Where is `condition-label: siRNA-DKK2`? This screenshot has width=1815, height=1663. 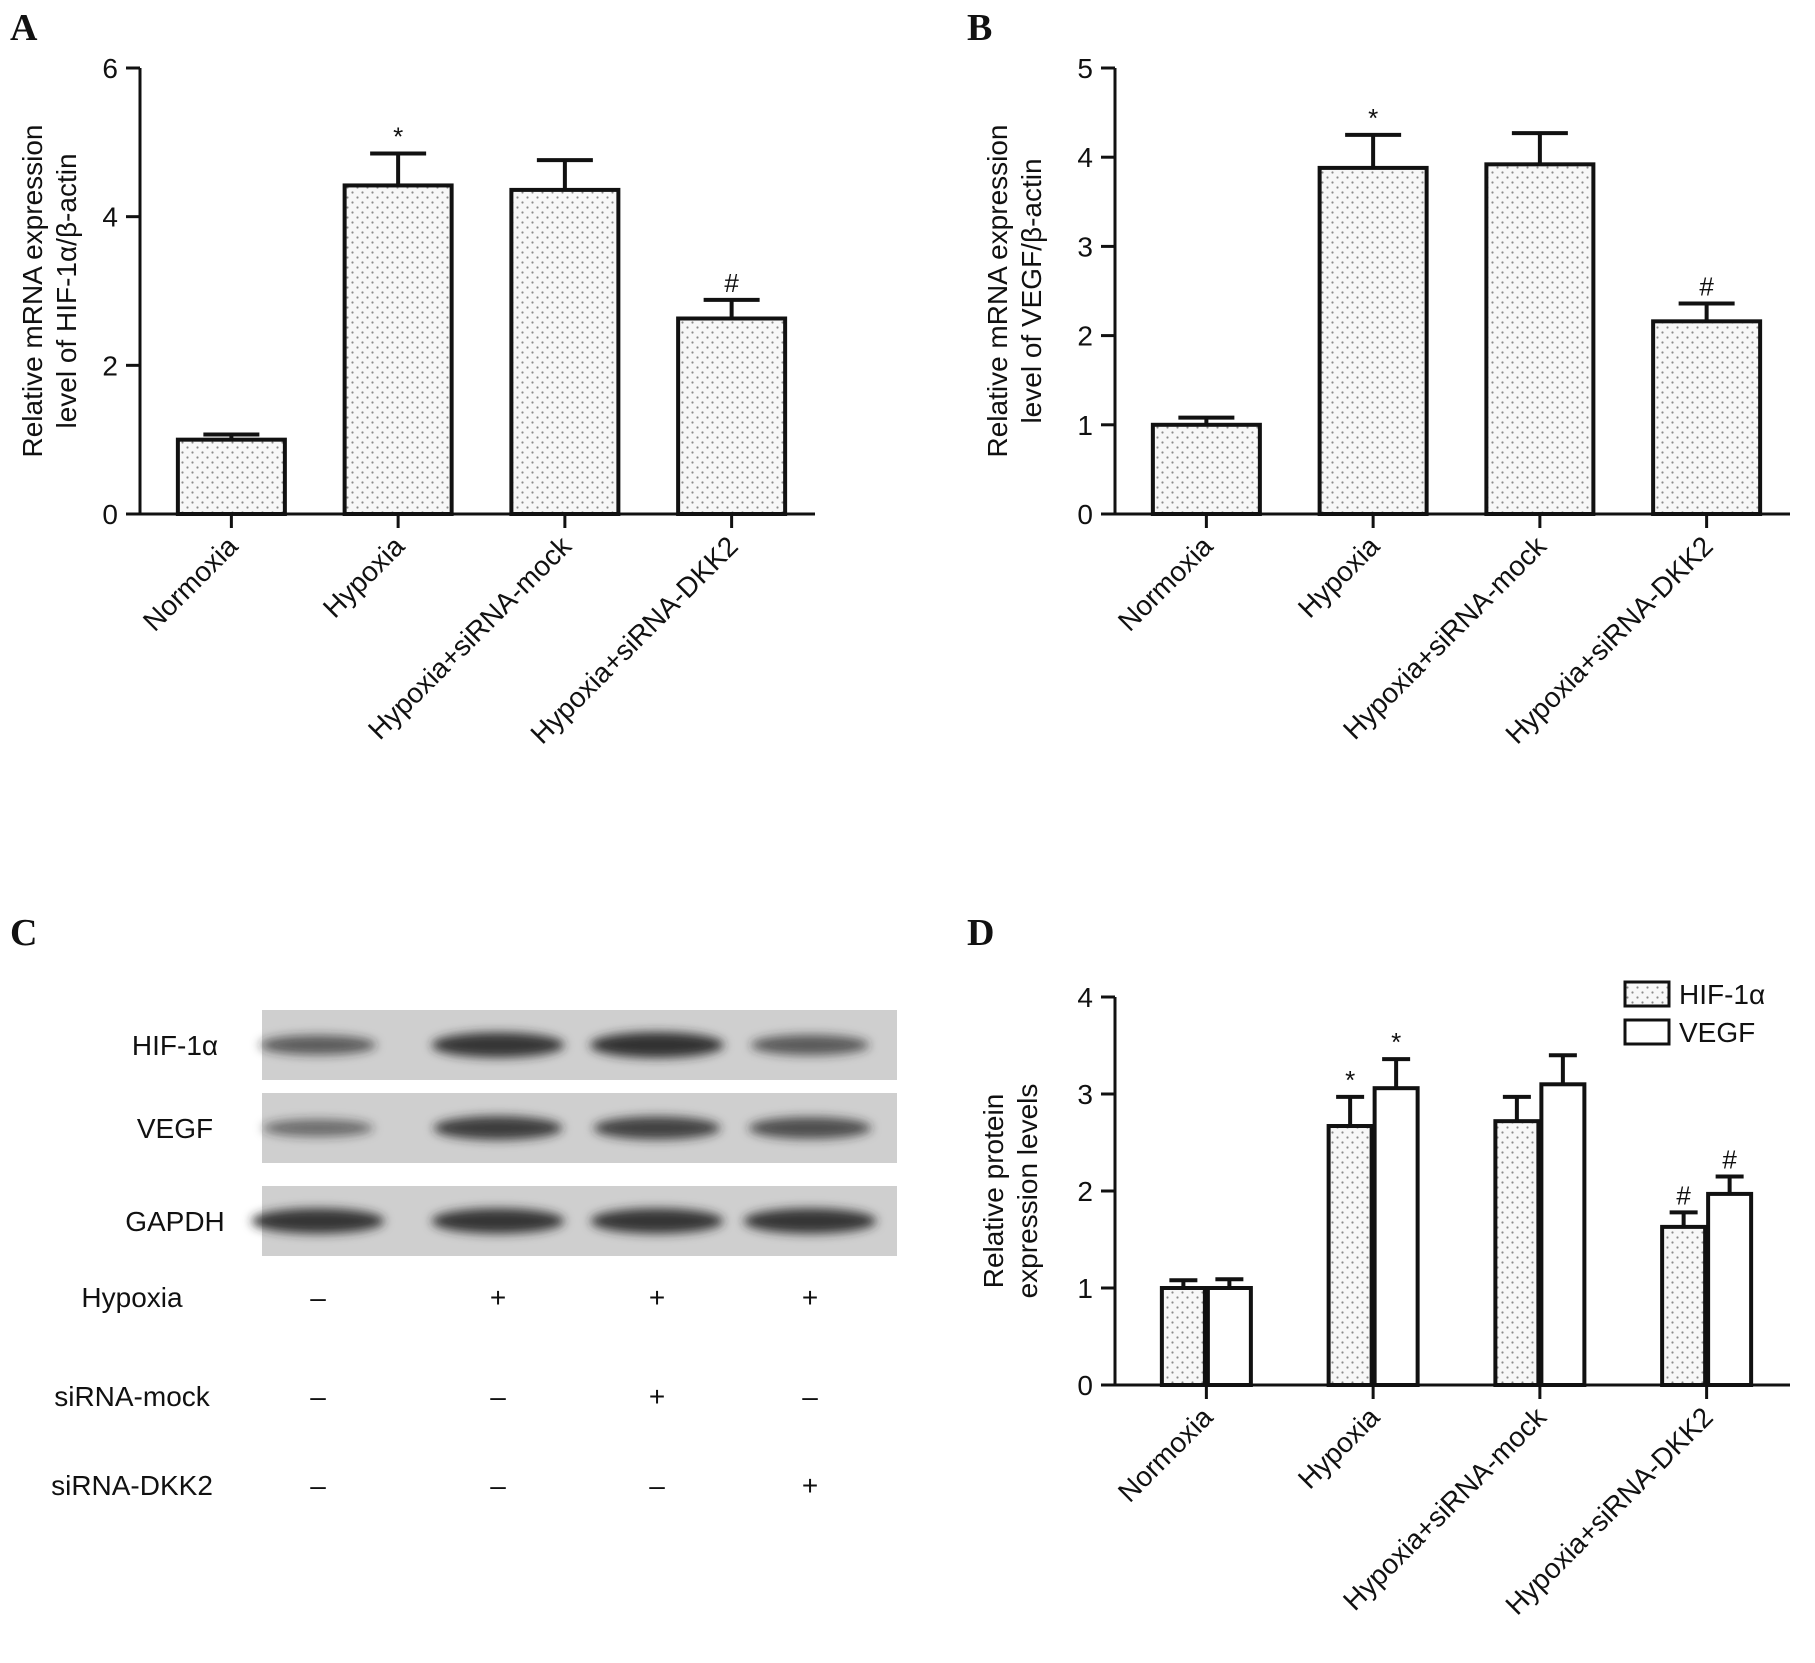 condition-label: siRNA-DKK2 is located at coordinates (132, 1485).